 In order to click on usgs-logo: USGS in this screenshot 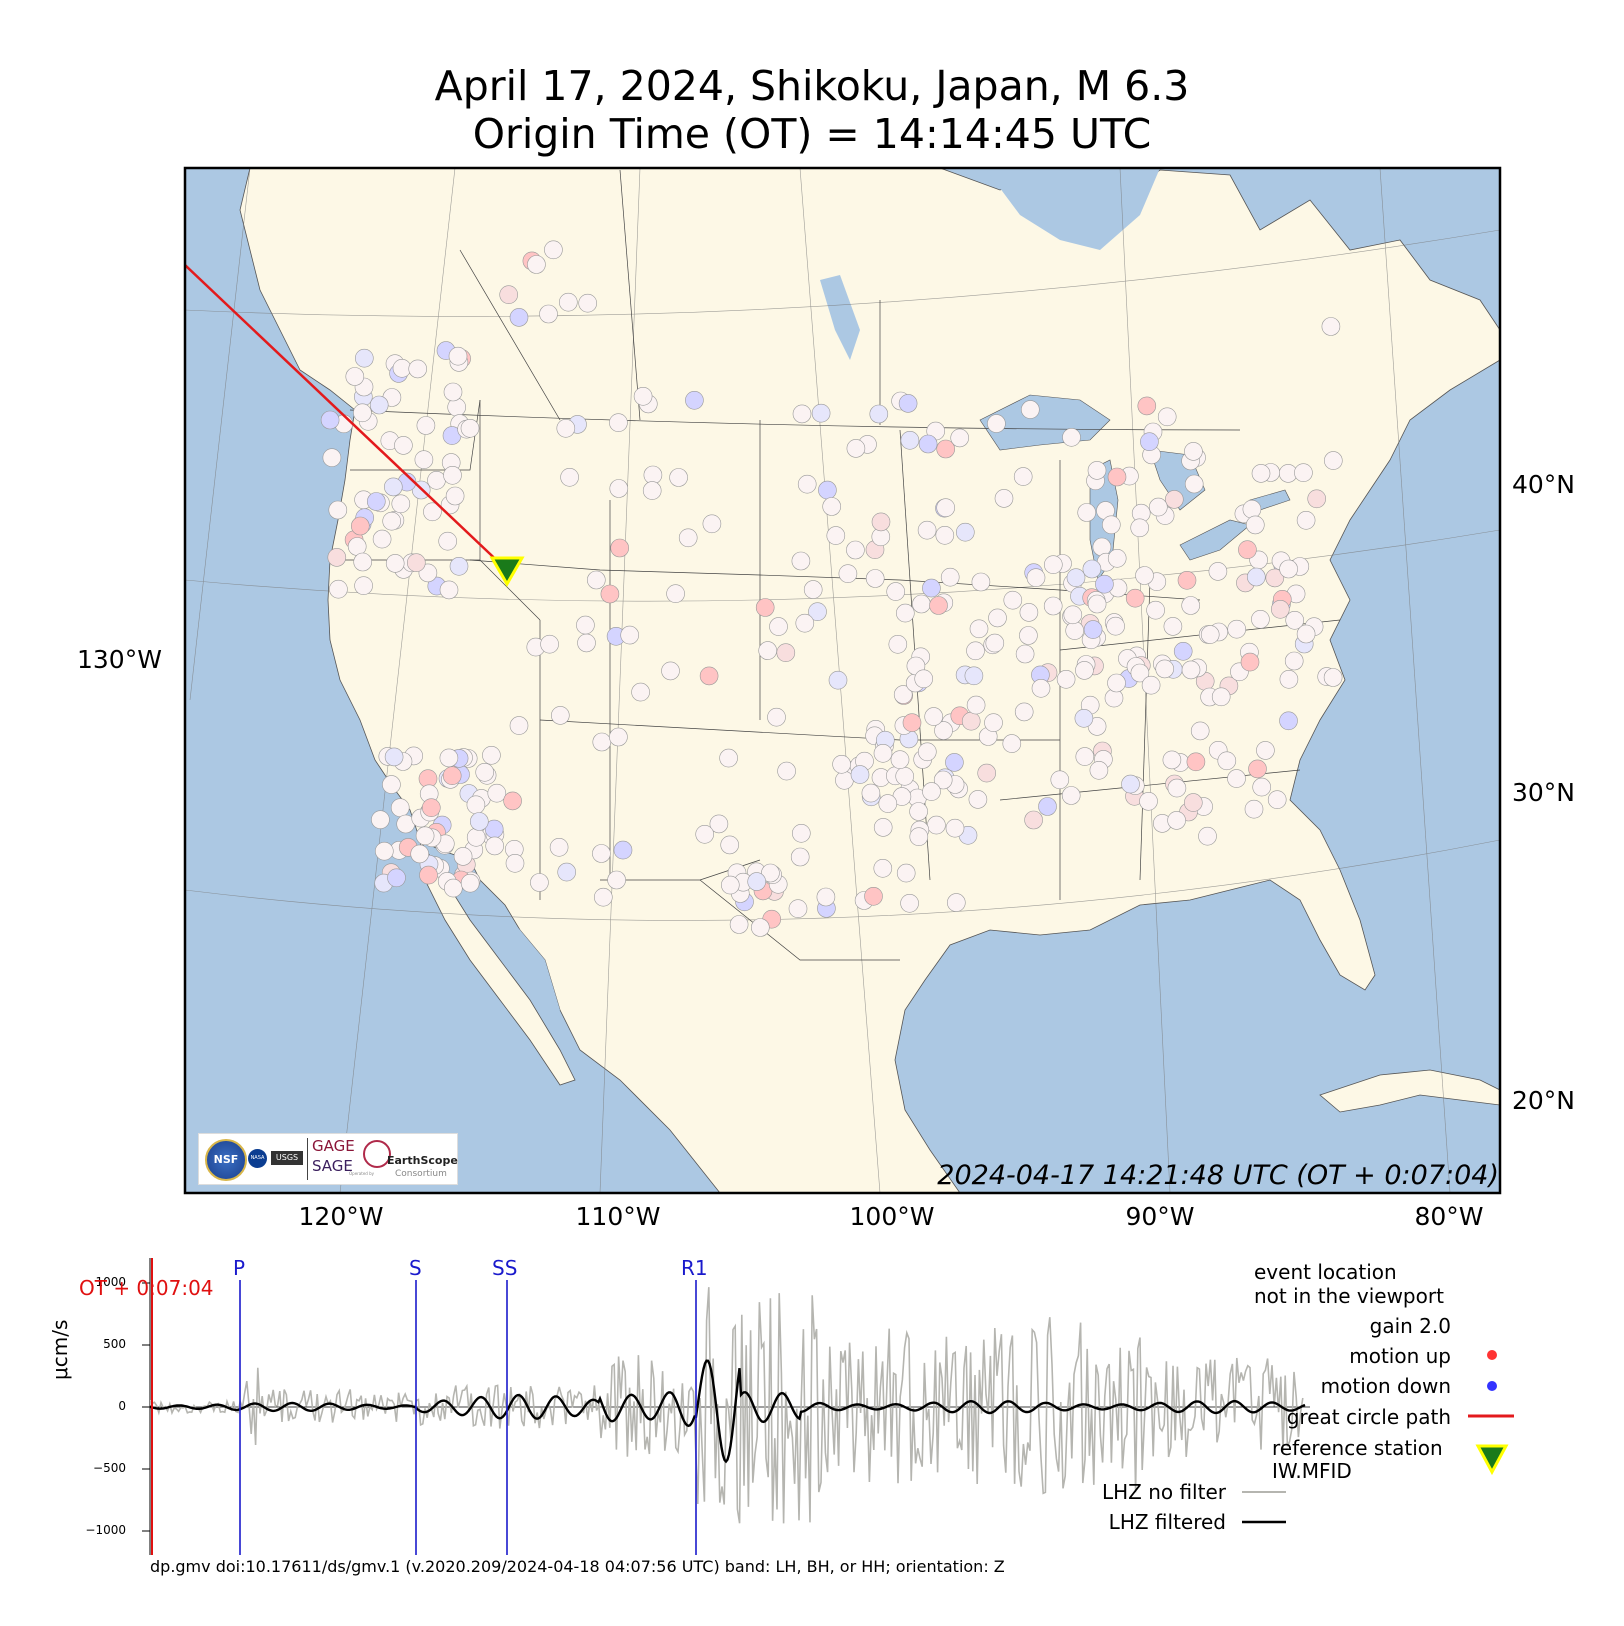, I will do `click(287, 1158)`.